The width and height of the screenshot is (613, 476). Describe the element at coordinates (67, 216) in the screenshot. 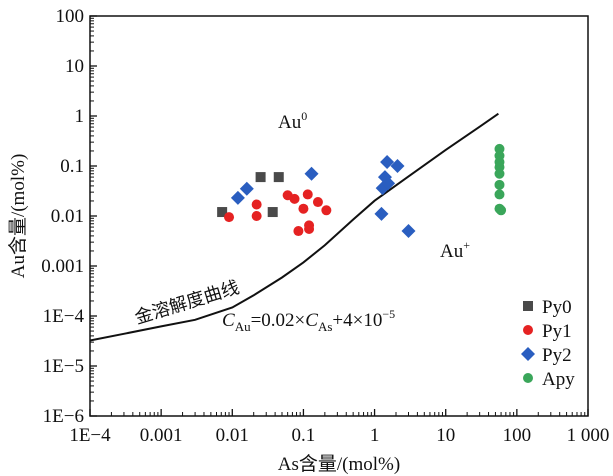

I see `y-tick-label: 0.01` at that location.